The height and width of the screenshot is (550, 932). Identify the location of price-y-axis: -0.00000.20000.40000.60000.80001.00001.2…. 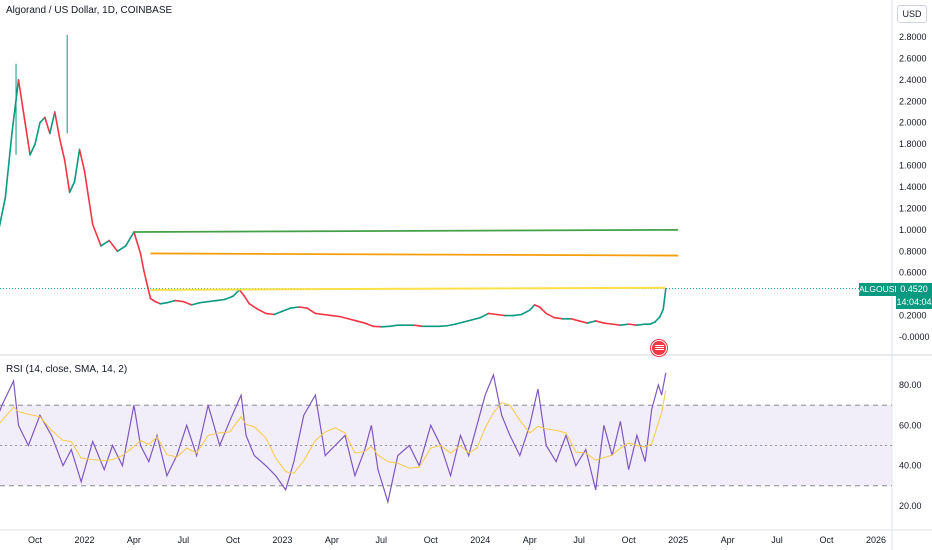
(914, 187).